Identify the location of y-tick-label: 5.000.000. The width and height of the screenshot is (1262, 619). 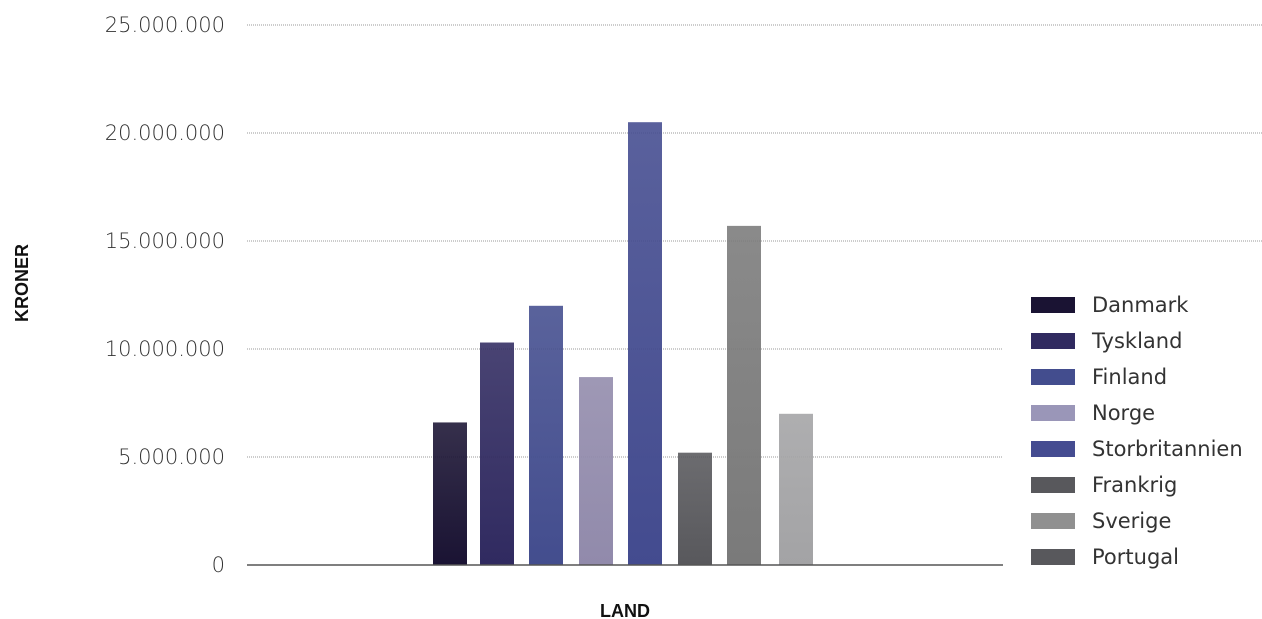
(171, 457).